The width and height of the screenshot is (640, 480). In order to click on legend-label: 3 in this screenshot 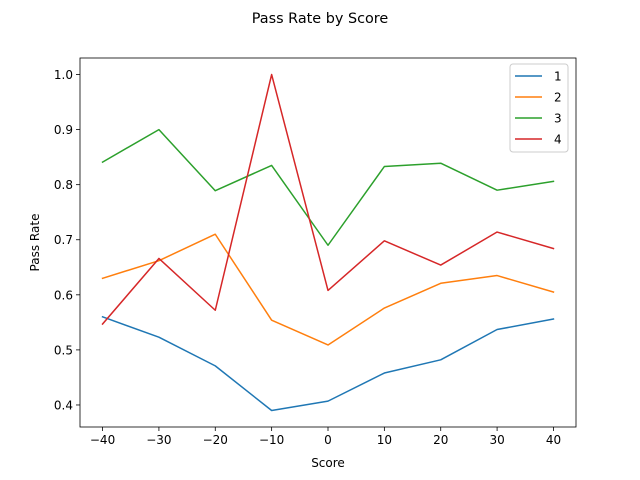, I will do `click(558, 119)`.